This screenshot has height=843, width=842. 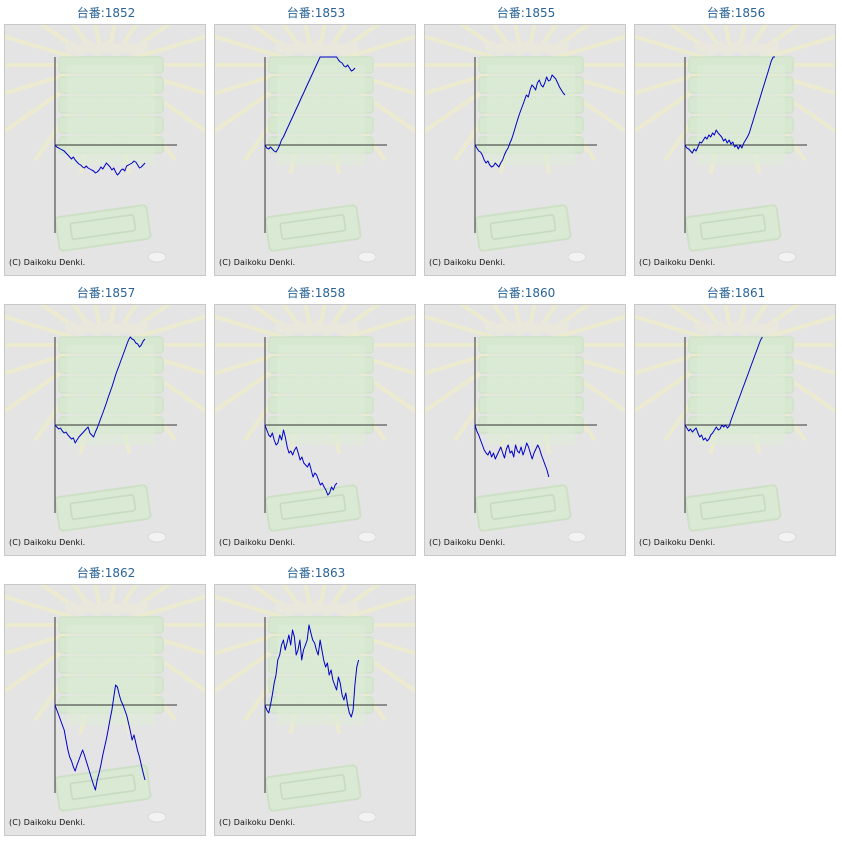 I want to click on chart-title: 台番:1857, so click(x=106, y=293).